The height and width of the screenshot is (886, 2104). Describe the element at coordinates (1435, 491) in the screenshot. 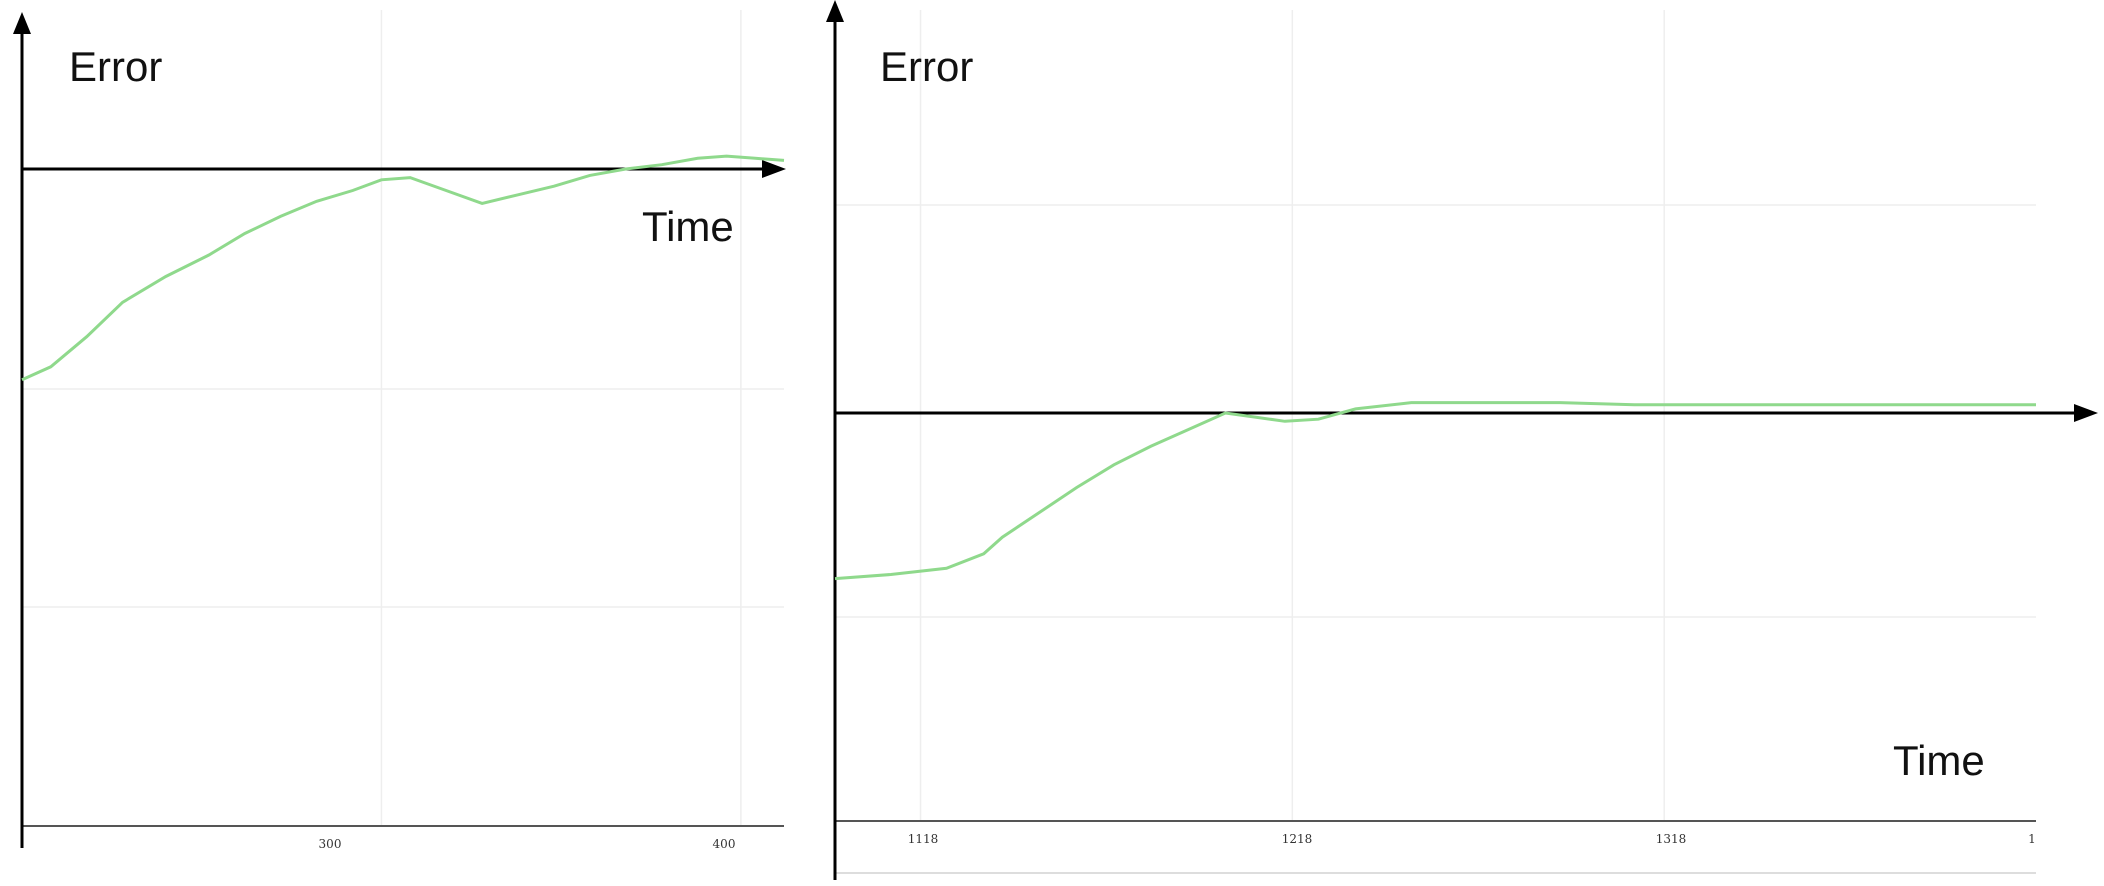

I see `right-series-line` at that location.